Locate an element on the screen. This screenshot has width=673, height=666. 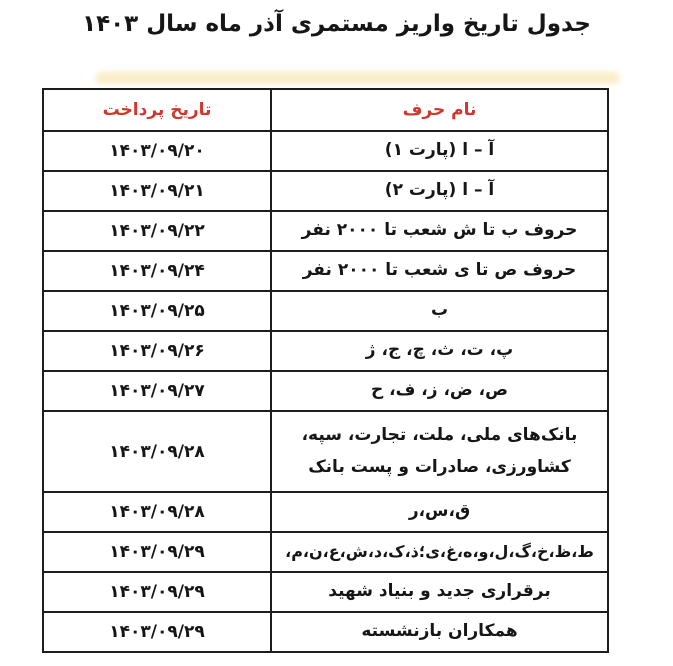
table-row: آ – ا (پارت ۱) ۱۴۰۳/۰۹/۲۰ is located at coordinates (325, 151).